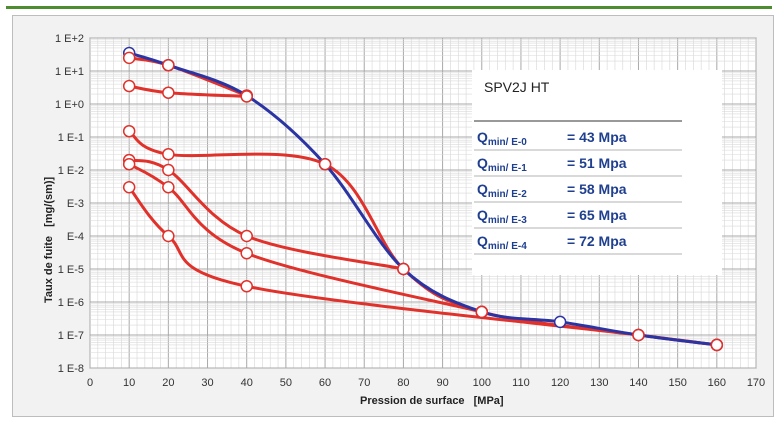 This screenshot has height=425, width=778. Describe the element at coordinates (597, 215) in the screenshot. I see `legend-entry-value: = 65 Mpa` at that location.